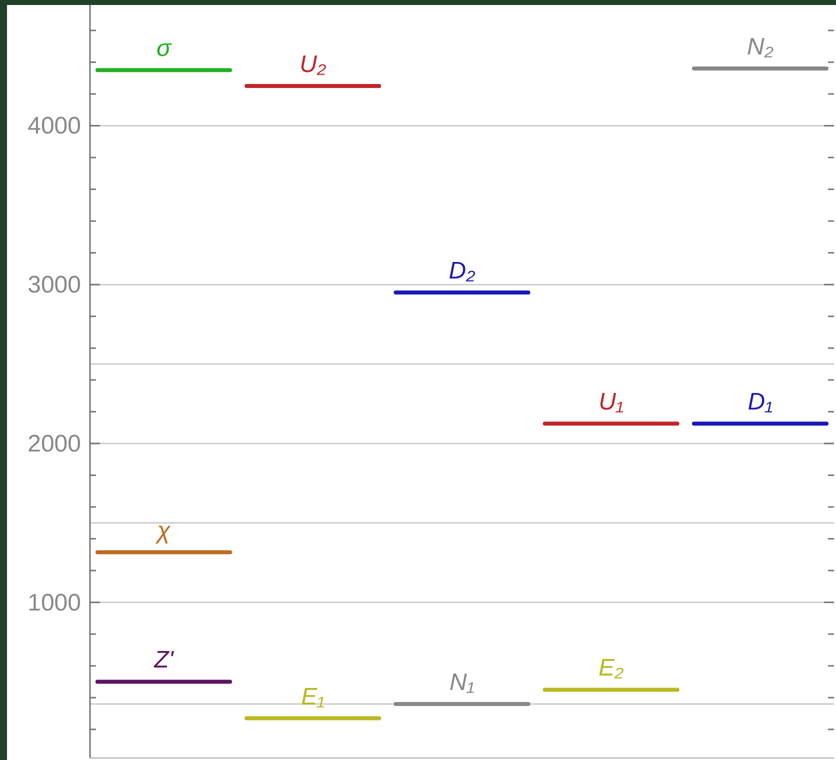 The width and height of the screenshot is (836, 760). I want to click on series-label: U₁, so click(611, 402).